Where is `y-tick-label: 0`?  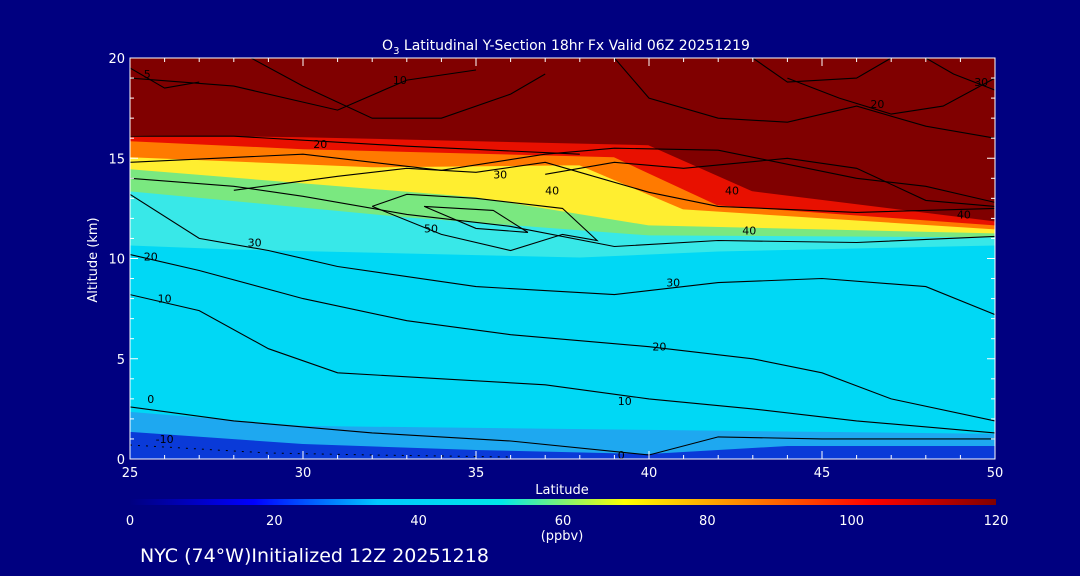
y-tick-label: 0 is located at coordinates (121, 460).